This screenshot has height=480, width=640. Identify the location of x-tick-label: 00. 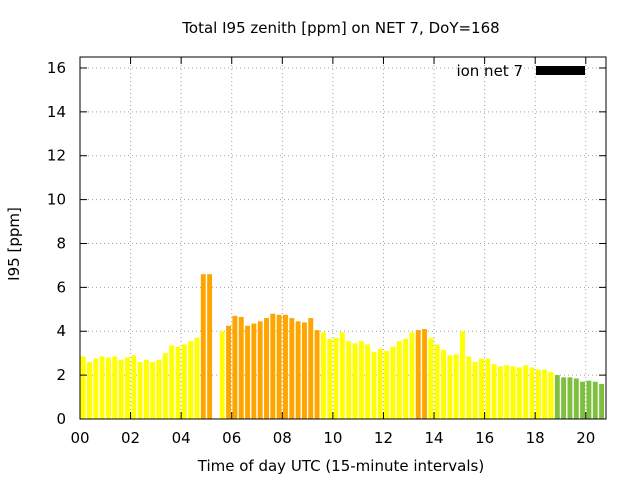
(79, 438).